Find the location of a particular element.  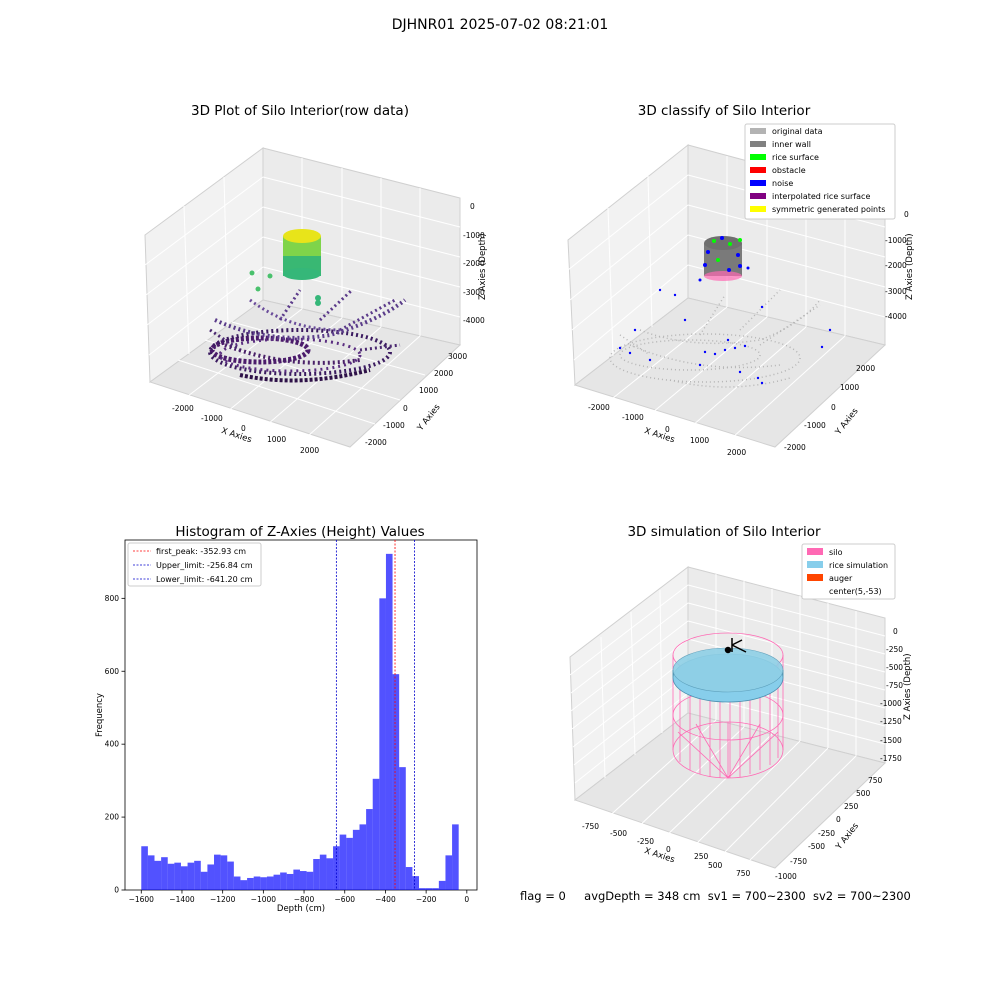

histogram-xtick-label: −1200 is located at coordinates (223, 899).